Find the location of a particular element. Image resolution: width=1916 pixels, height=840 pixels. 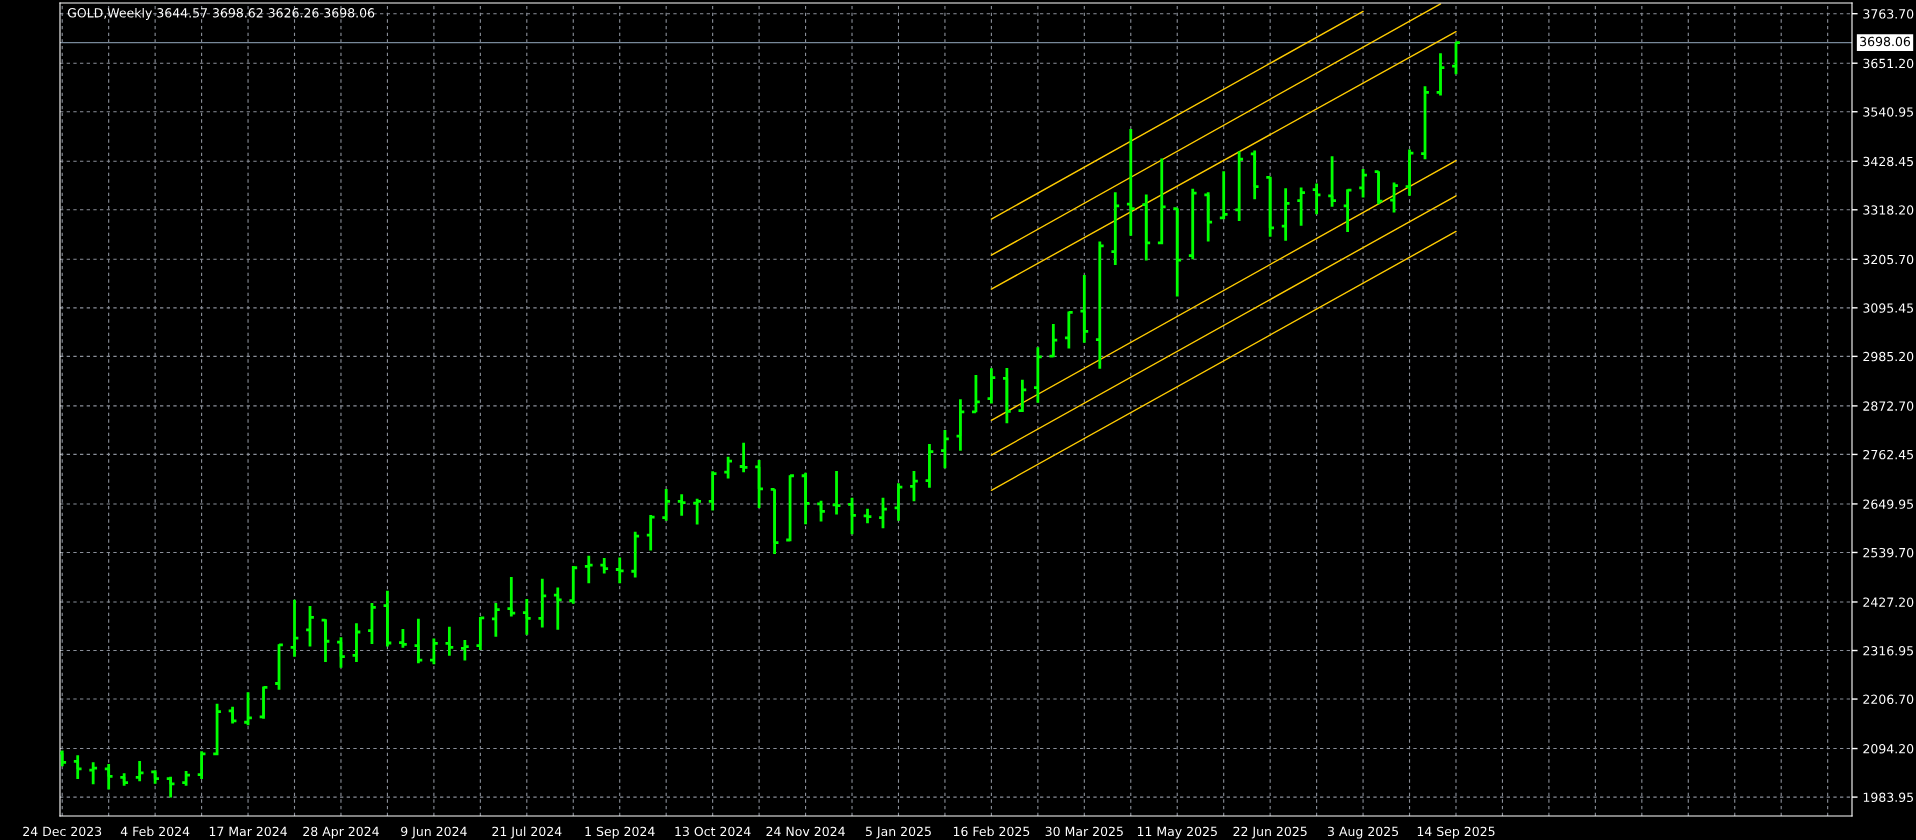

y-tick-label: 2762.45 is located at coordinates (1888, 454).